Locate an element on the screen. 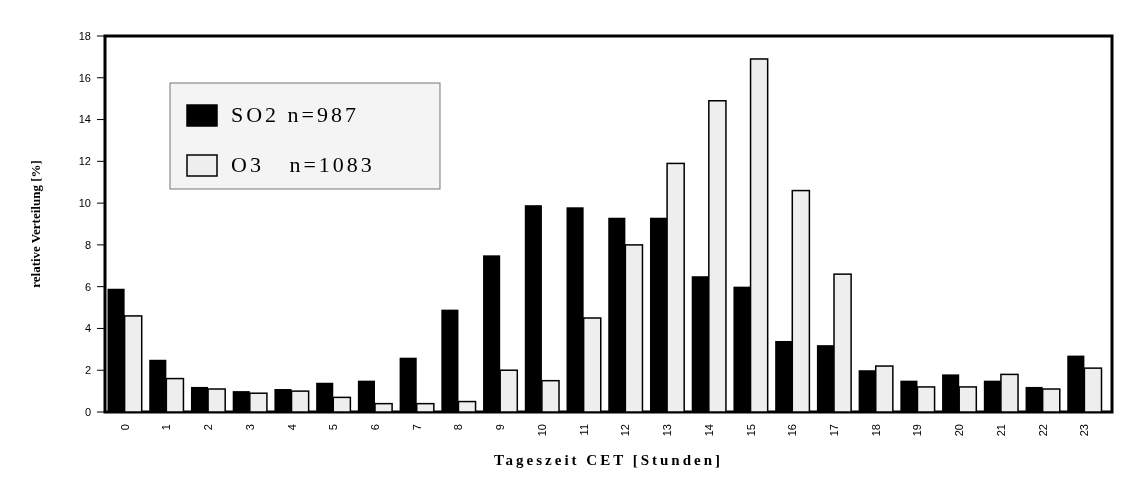  x-tick-label: 13 is located at coordinates (667, 430).